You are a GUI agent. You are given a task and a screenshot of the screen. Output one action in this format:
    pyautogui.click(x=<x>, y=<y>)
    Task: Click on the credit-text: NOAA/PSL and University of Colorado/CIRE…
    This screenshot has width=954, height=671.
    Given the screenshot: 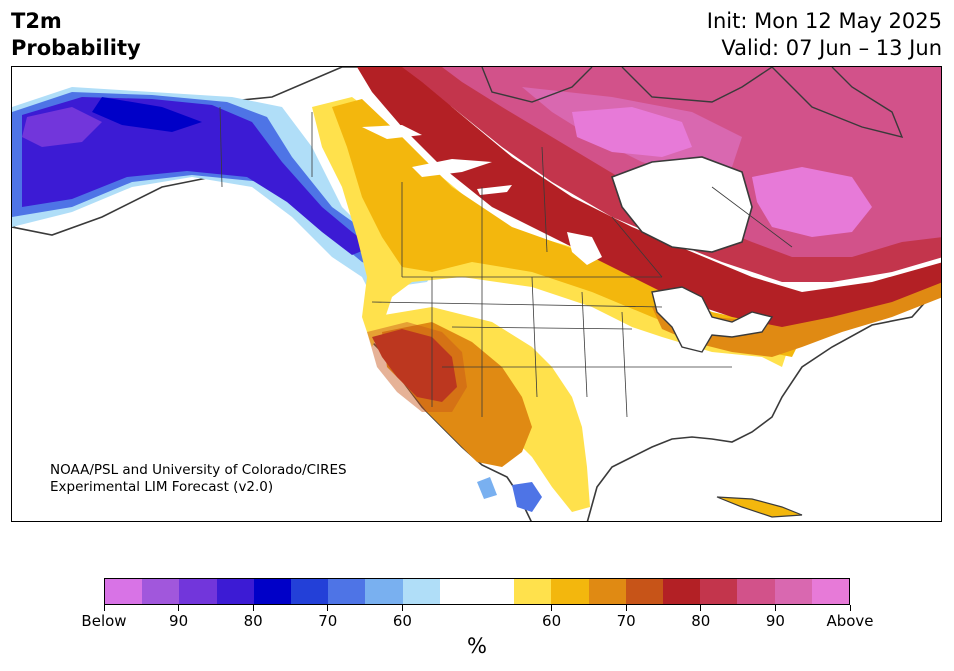 What is the action you would take?
    pyautogui.click(x=198, y=479)
    